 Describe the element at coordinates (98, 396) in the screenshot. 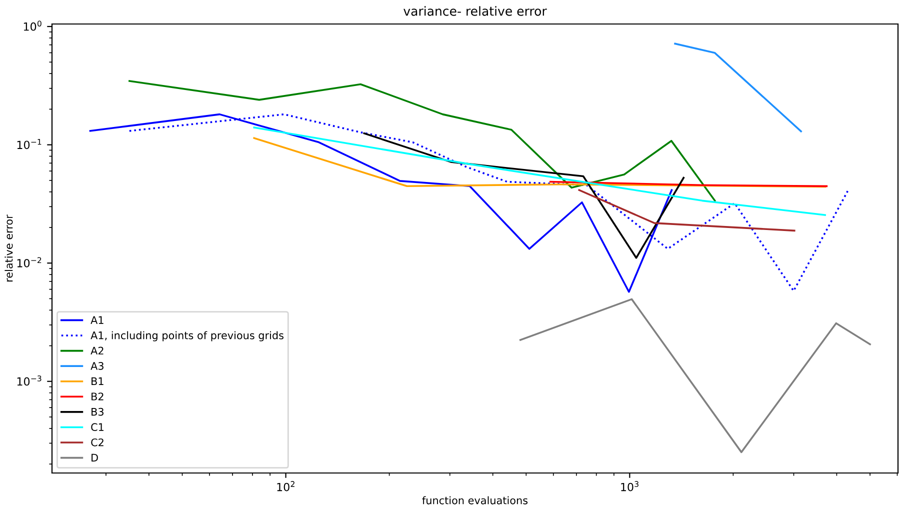

I see `legend-label: B2` at that location.